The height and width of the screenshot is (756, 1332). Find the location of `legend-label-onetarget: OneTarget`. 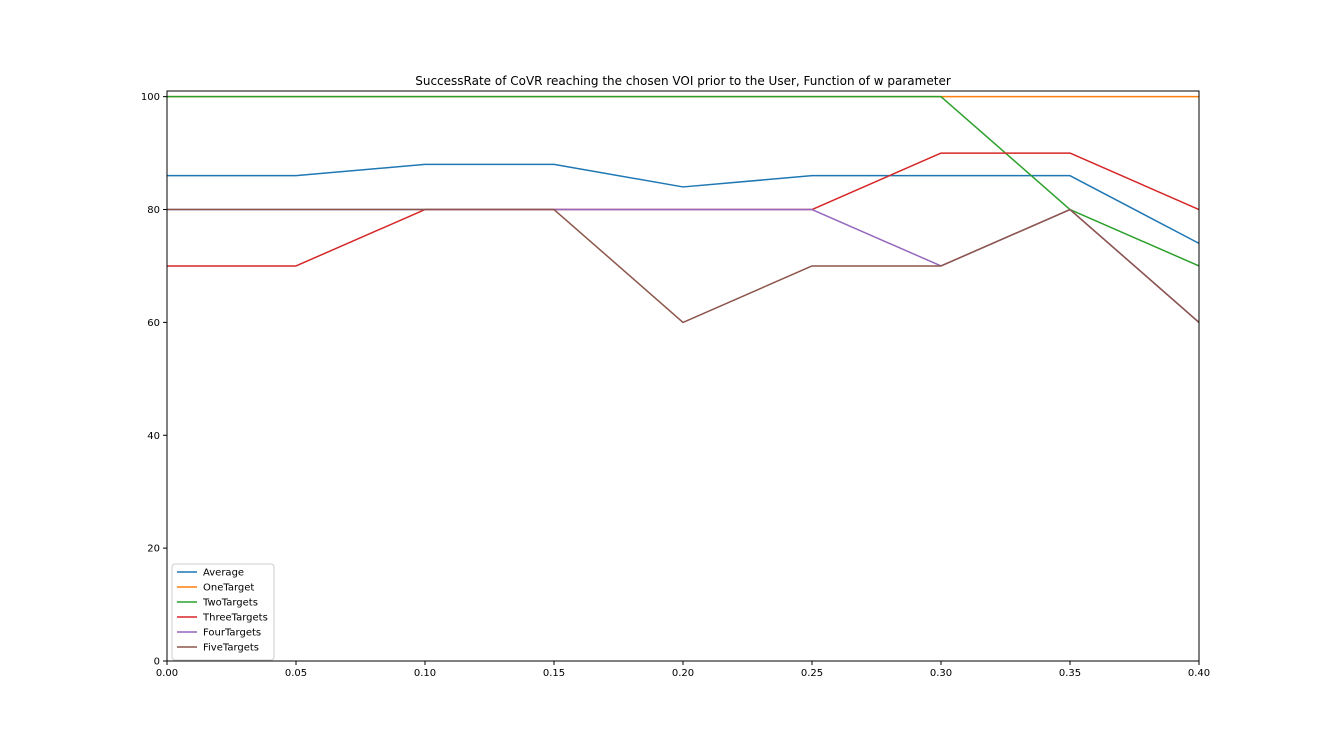

legend-label-onetarget: OneTarget is located at coordinates (228, 588).